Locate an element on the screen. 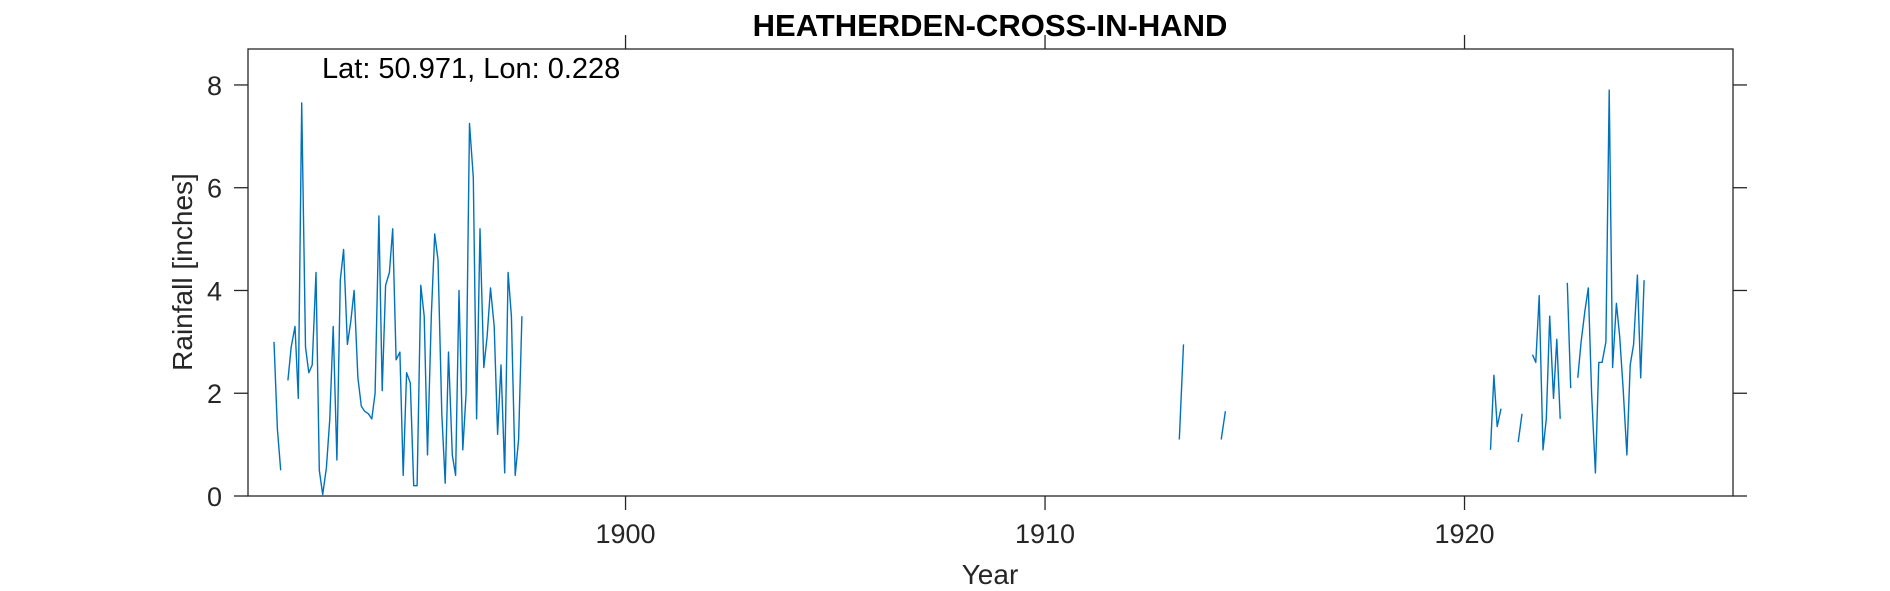 The image size is (1890, 591). y-tick-labels: 0 2 4 6 8 is located at coordinates (214, 291).